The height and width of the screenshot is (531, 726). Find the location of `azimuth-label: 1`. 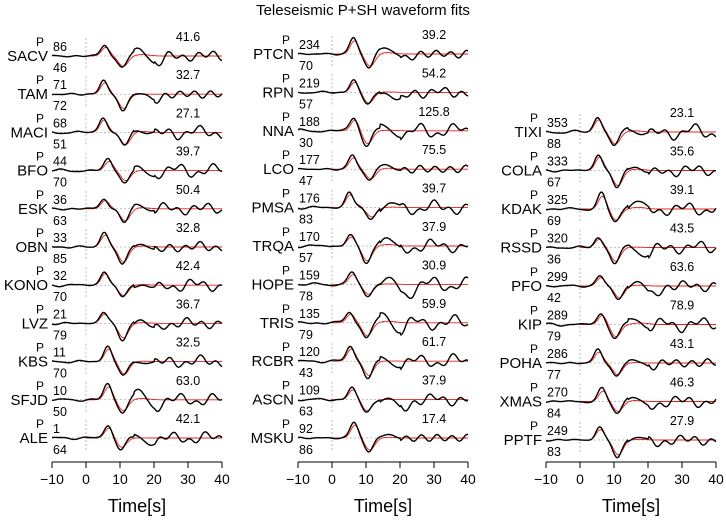

azimuth-label: 1 is located at coordinates (56, 429).